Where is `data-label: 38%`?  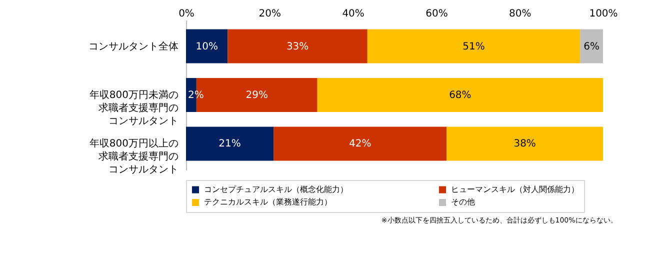
data-label: 38% is located at coordinates (525, 144).